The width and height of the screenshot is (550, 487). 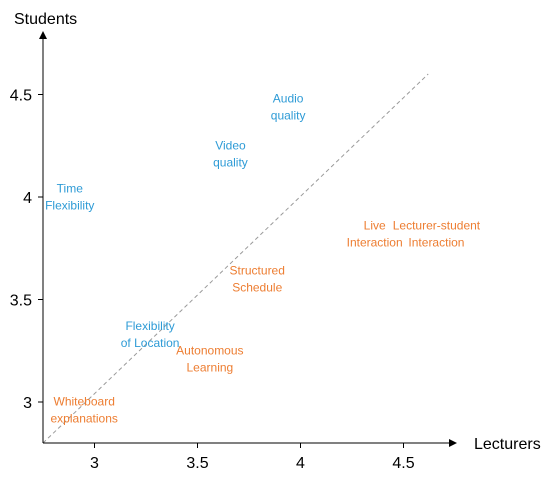 I want to click on point-label-audio-quality: Audio quality, so click(x=288, y=106).